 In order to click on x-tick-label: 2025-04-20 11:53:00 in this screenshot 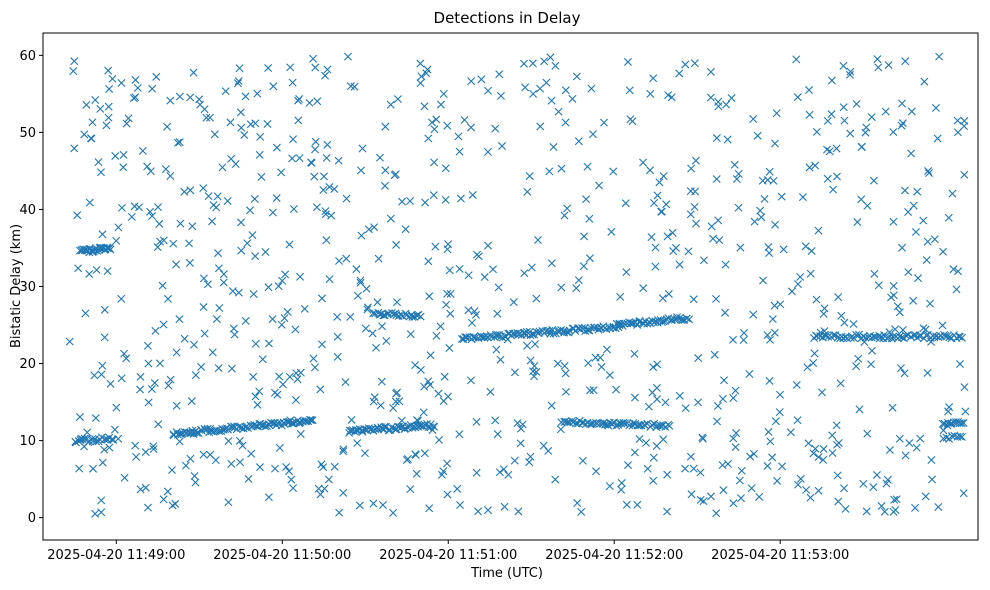, I will do `click(780, 555)`.